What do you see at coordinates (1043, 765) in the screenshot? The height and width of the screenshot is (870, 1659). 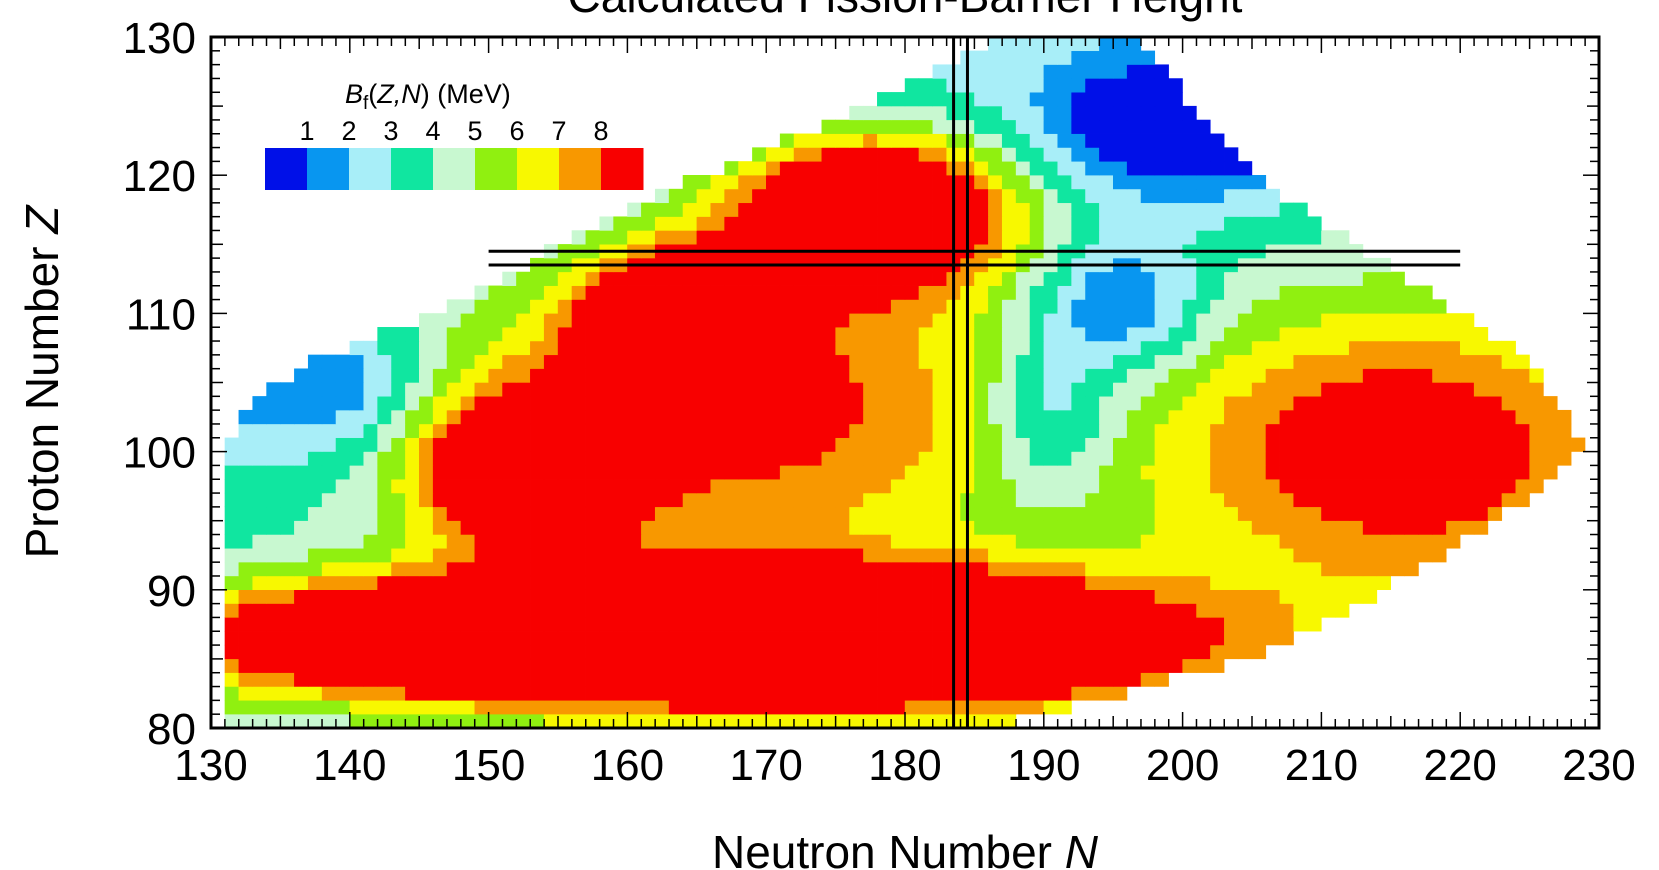 I see `x-tick-label: 190` at bounding box center [1043, 765].